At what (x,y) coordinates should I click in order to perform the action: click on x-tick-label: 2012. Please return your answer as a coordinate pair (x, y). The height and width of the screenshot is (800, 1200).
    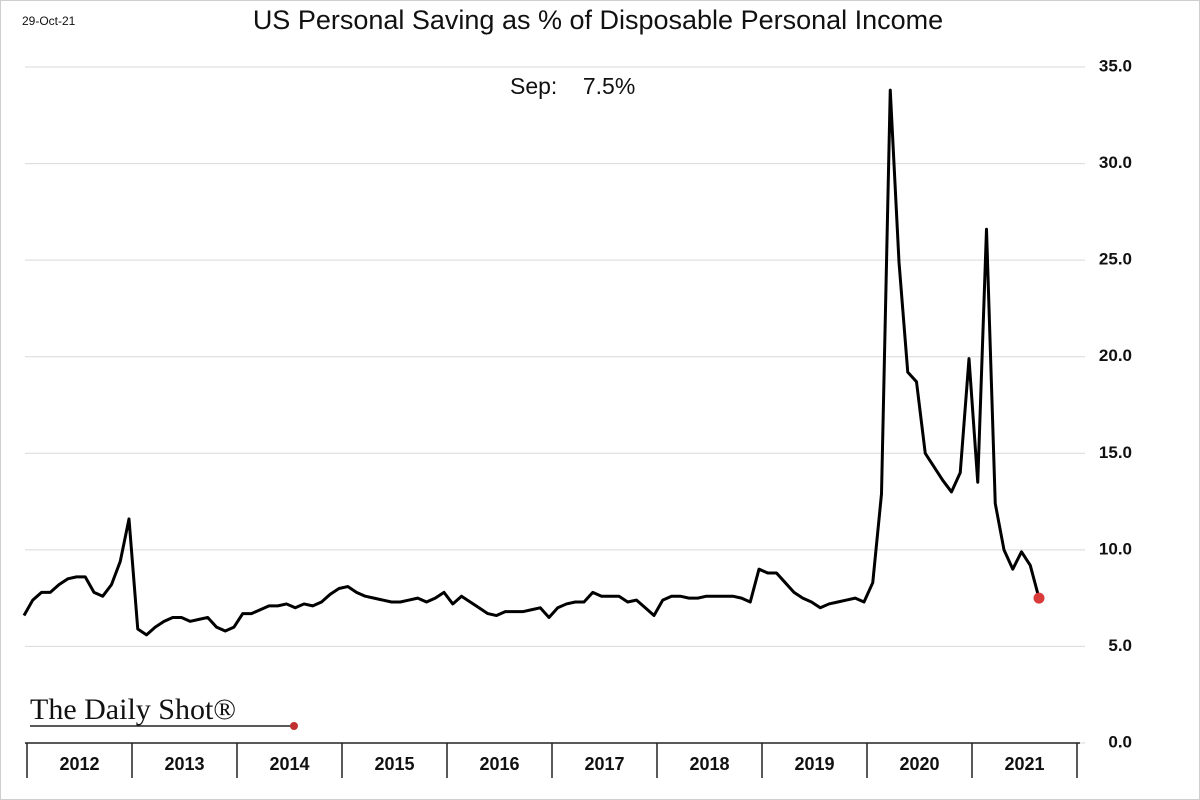
    Looking at the image, I should click on (79, 764).